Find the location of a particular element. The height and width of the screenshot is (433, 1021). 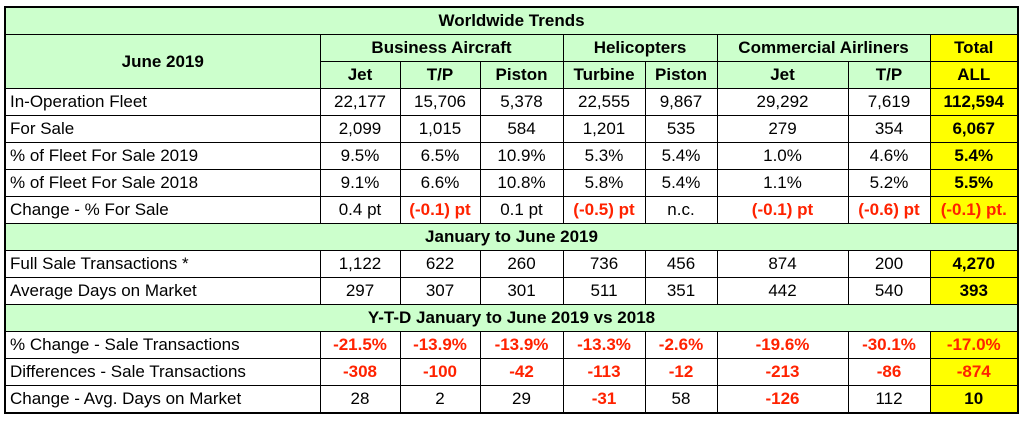

row-label: % Change - Sale Transactions is located at coordinates (162, 345).